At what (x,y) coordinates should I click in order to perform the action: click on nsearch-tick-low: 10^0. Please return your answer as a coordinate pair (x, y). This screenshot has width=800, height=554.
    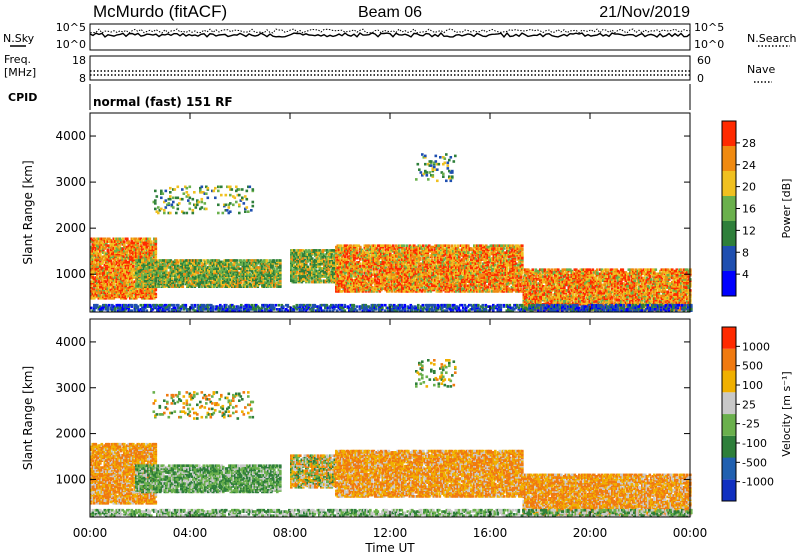
    Looking at the image, I should click on (709, 44).